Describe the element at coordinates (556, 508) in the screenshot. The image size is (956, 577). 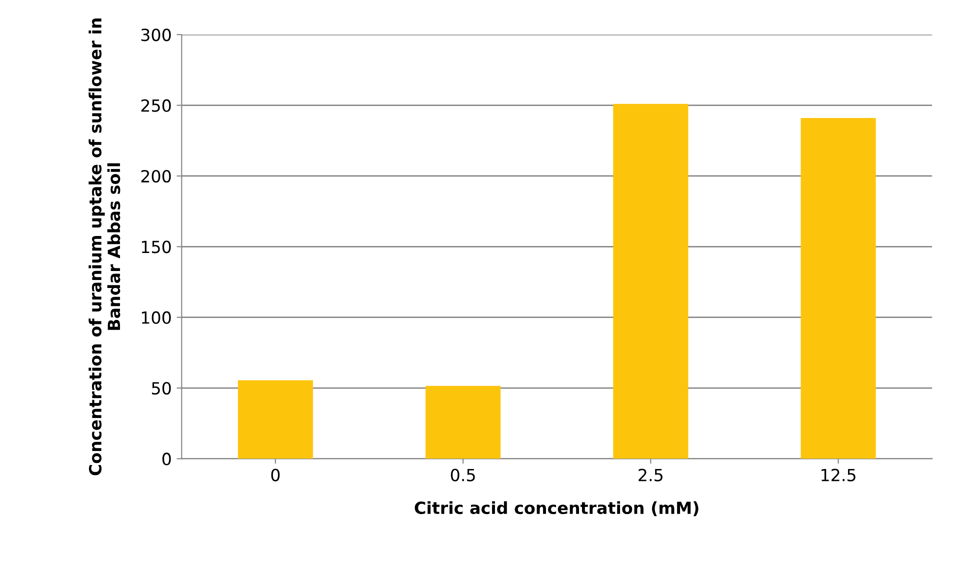
I see `x-axis-title: Citric acid concentration (mM)` at that location.